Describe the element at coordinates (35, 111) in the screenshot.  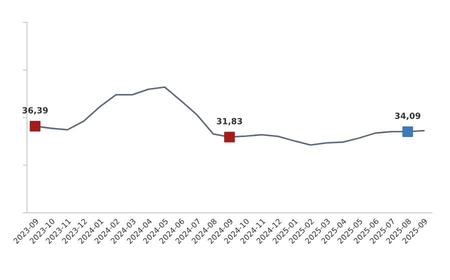
I see `data-label: 36,39` at that location.